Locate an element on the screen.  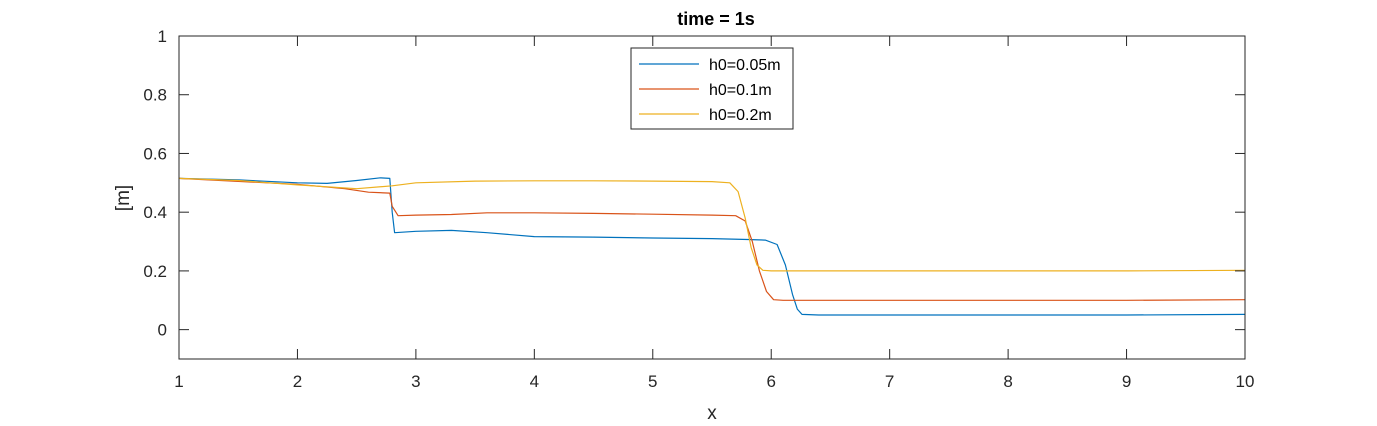
x-tick-label: 4 is located at coordinates (534, 381).